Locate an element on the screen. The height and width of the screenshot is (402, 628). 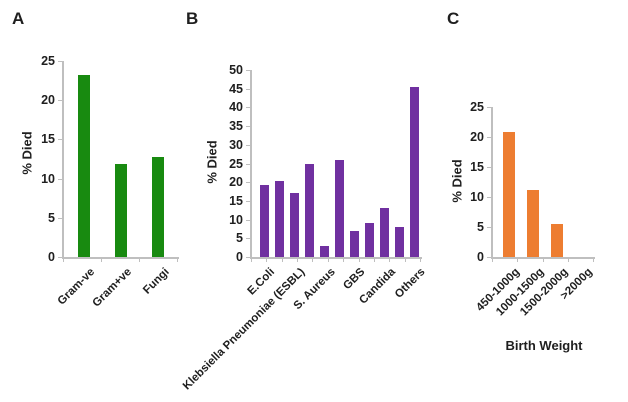
bar-1500-2000g is located at coordinates (557, 240).